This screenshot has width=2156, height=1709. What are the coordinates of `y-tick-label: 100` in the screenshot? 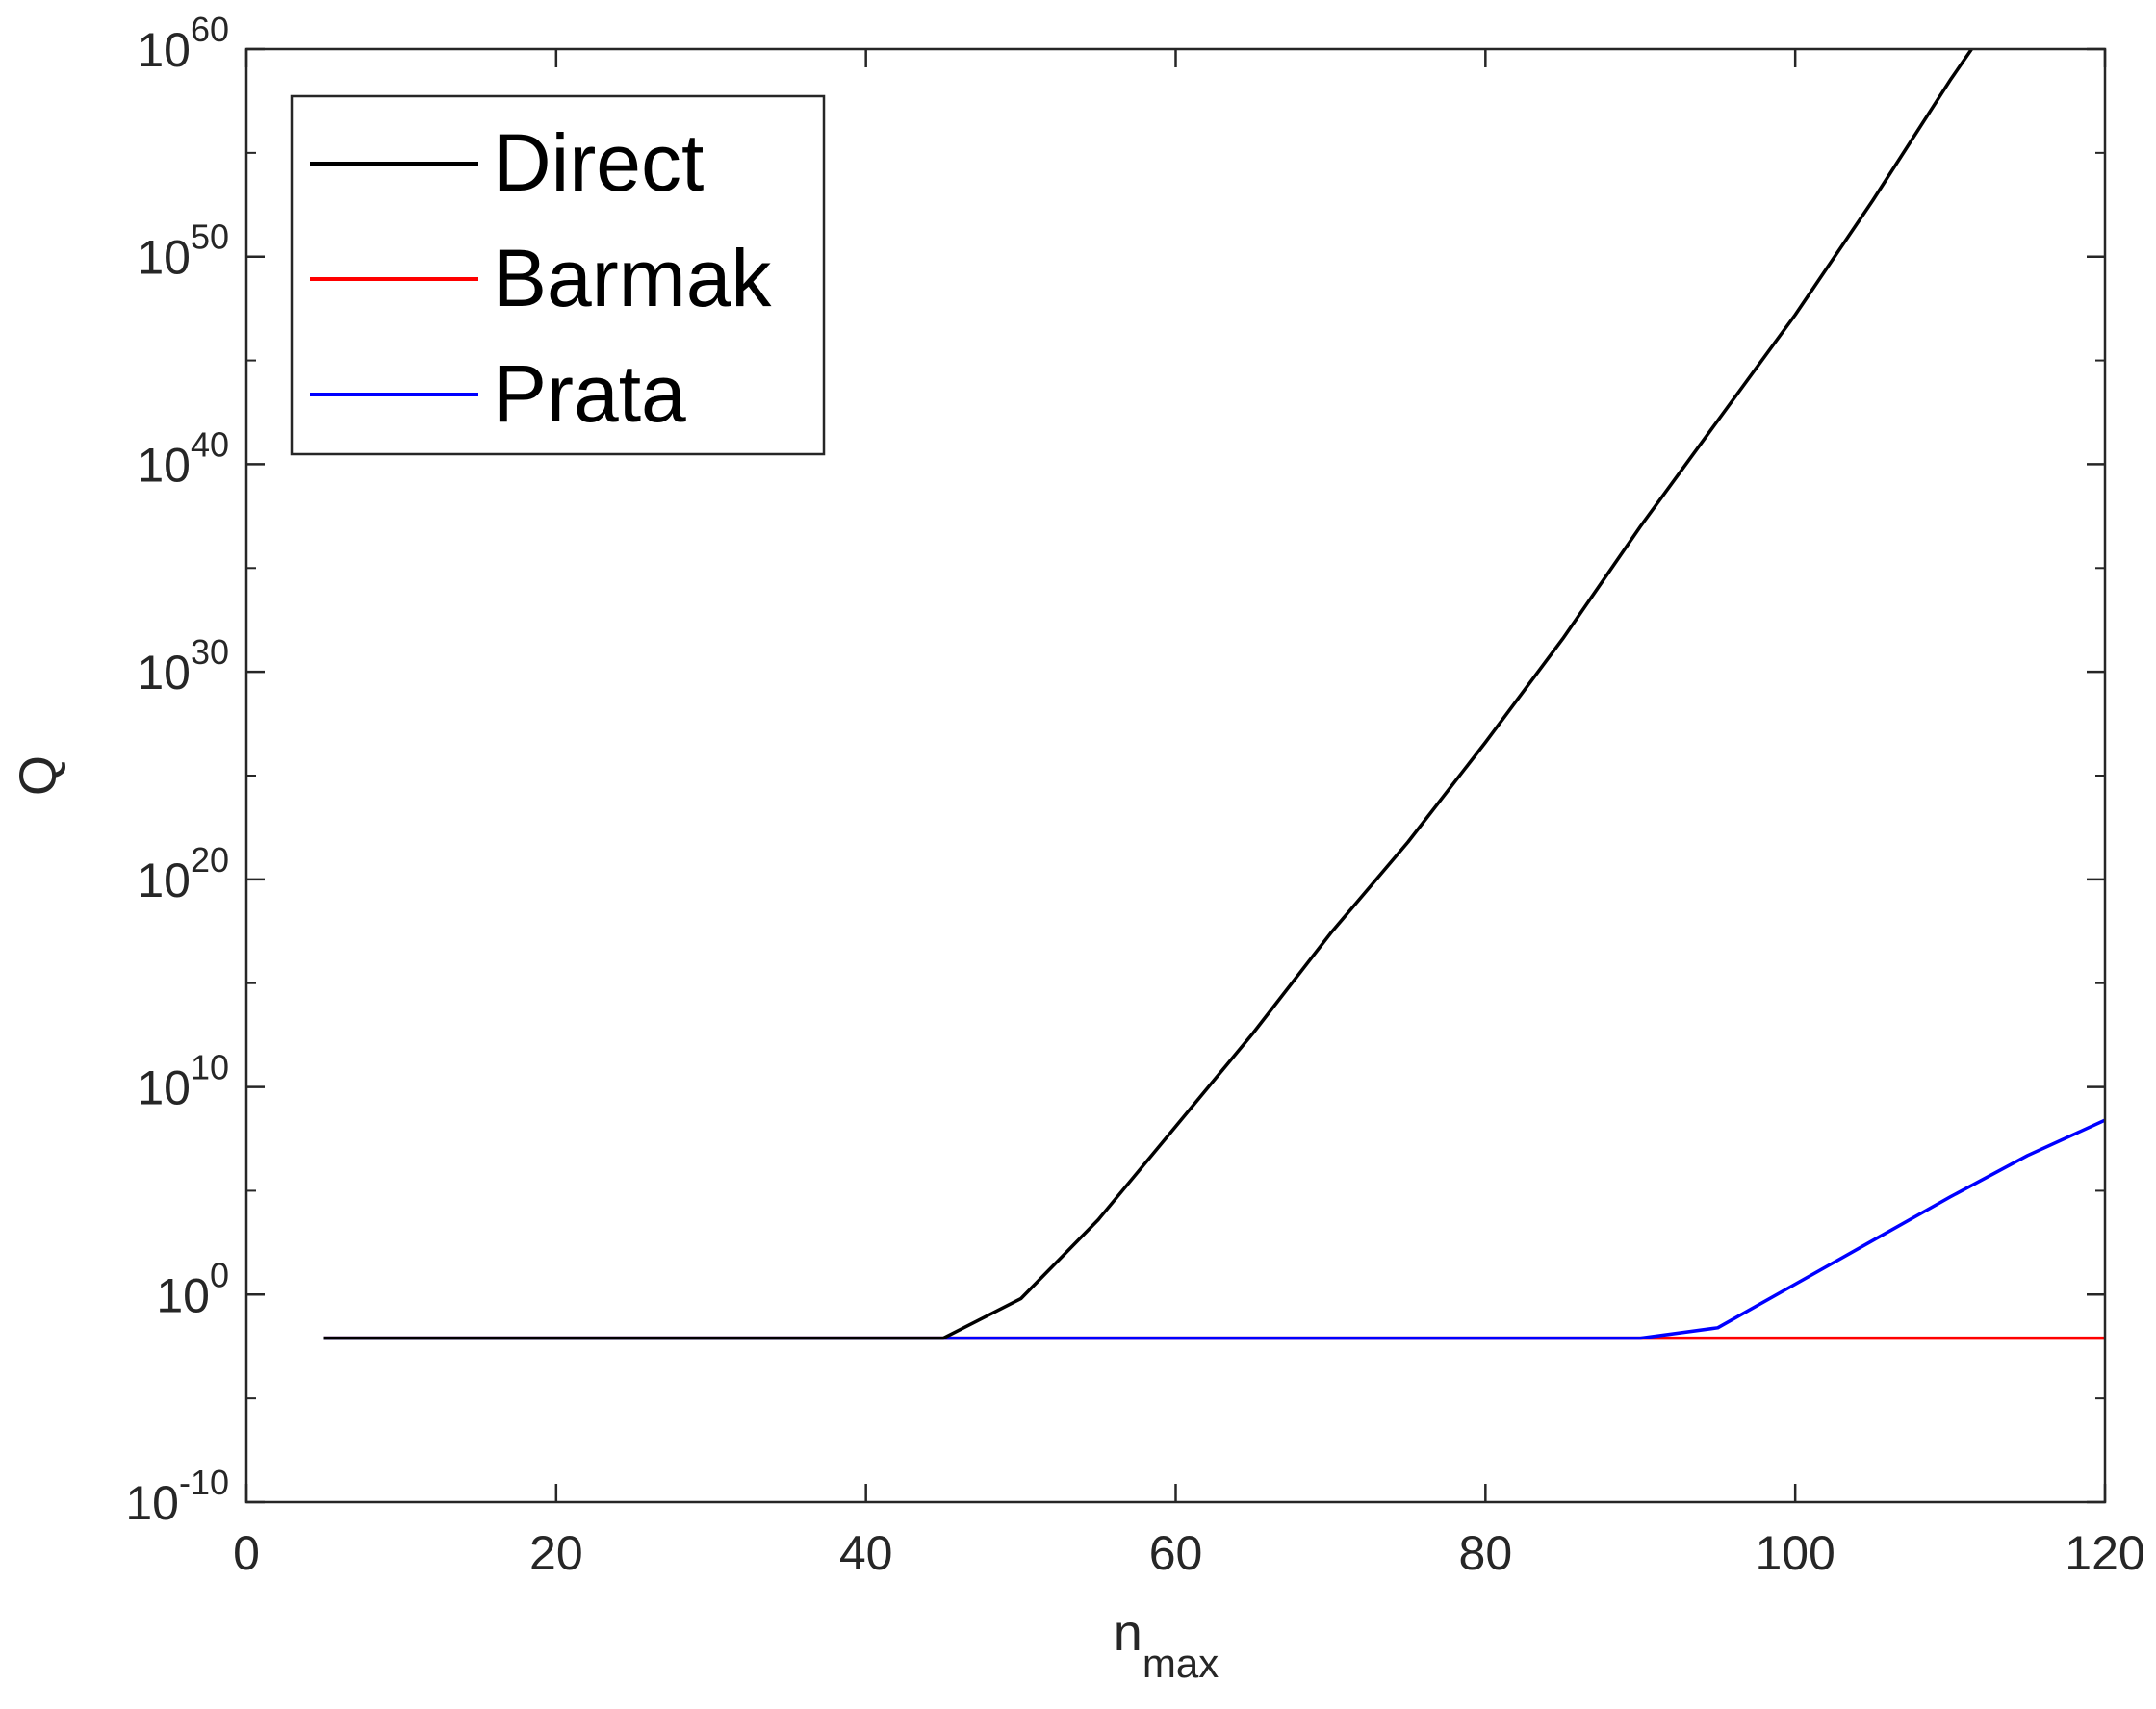 It's located at (192, 1288).